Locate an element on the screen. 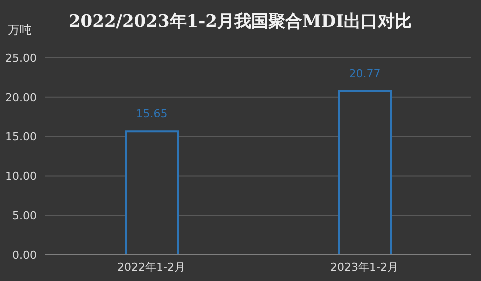  x-tick-label: 2022年1-2月 is located at coordinates (152, 267).